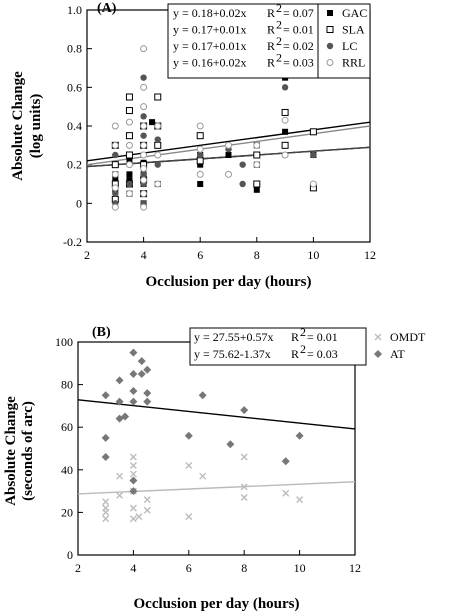  What do you see at coordinates (217, 604) in the screenshot?
I see `x-axis-title: Occlusion per day (hours)` at bounding box center [217, 604].